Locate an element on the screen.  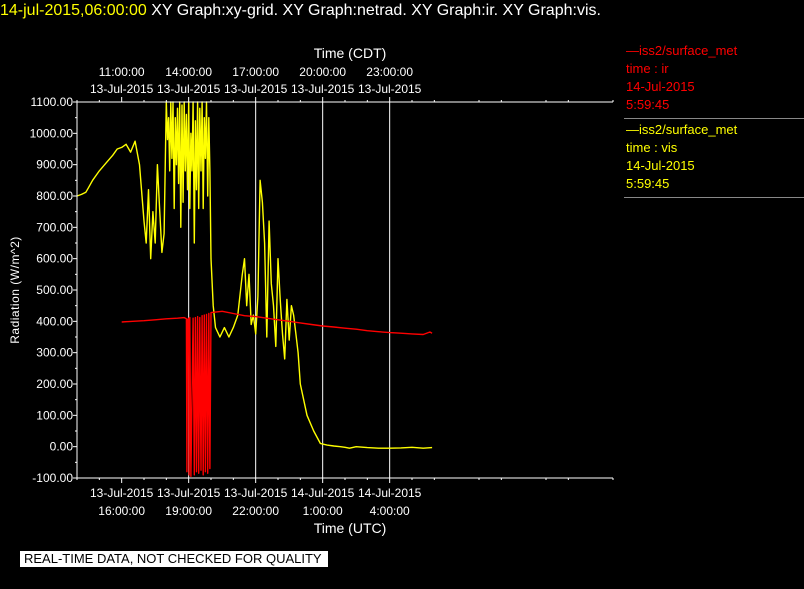
bottom-tick-time: 19:00:00 is located at coordinates (188, 511).